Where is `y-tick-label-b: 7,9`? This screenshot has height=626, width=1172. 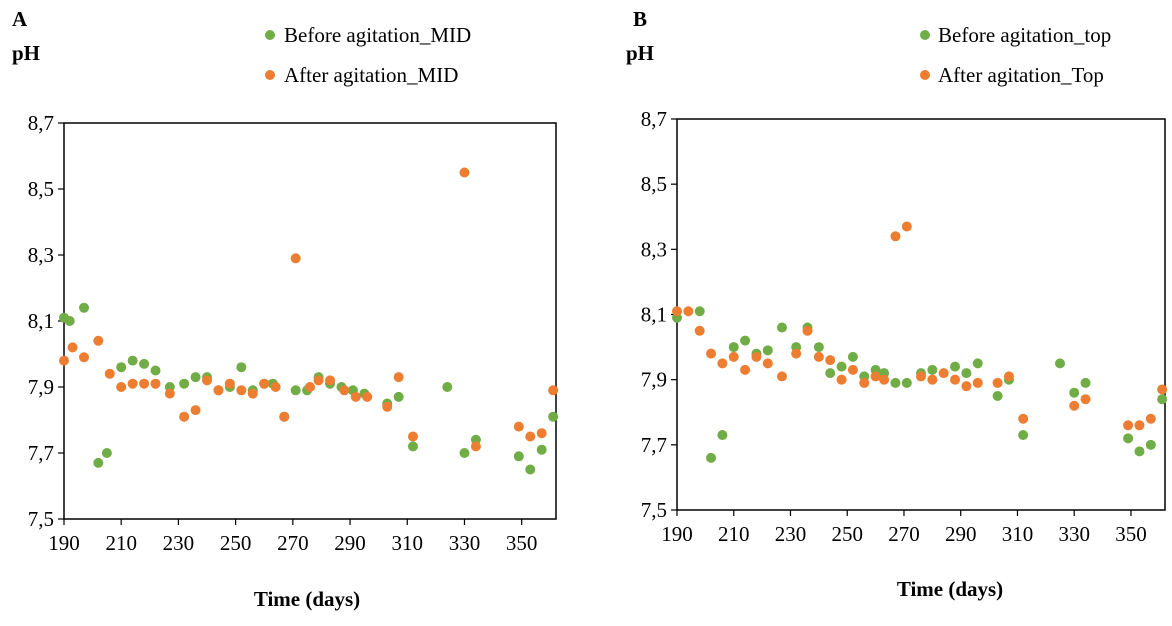
y-tick-label-b: 7,9 is located at coordinates (654, 380).